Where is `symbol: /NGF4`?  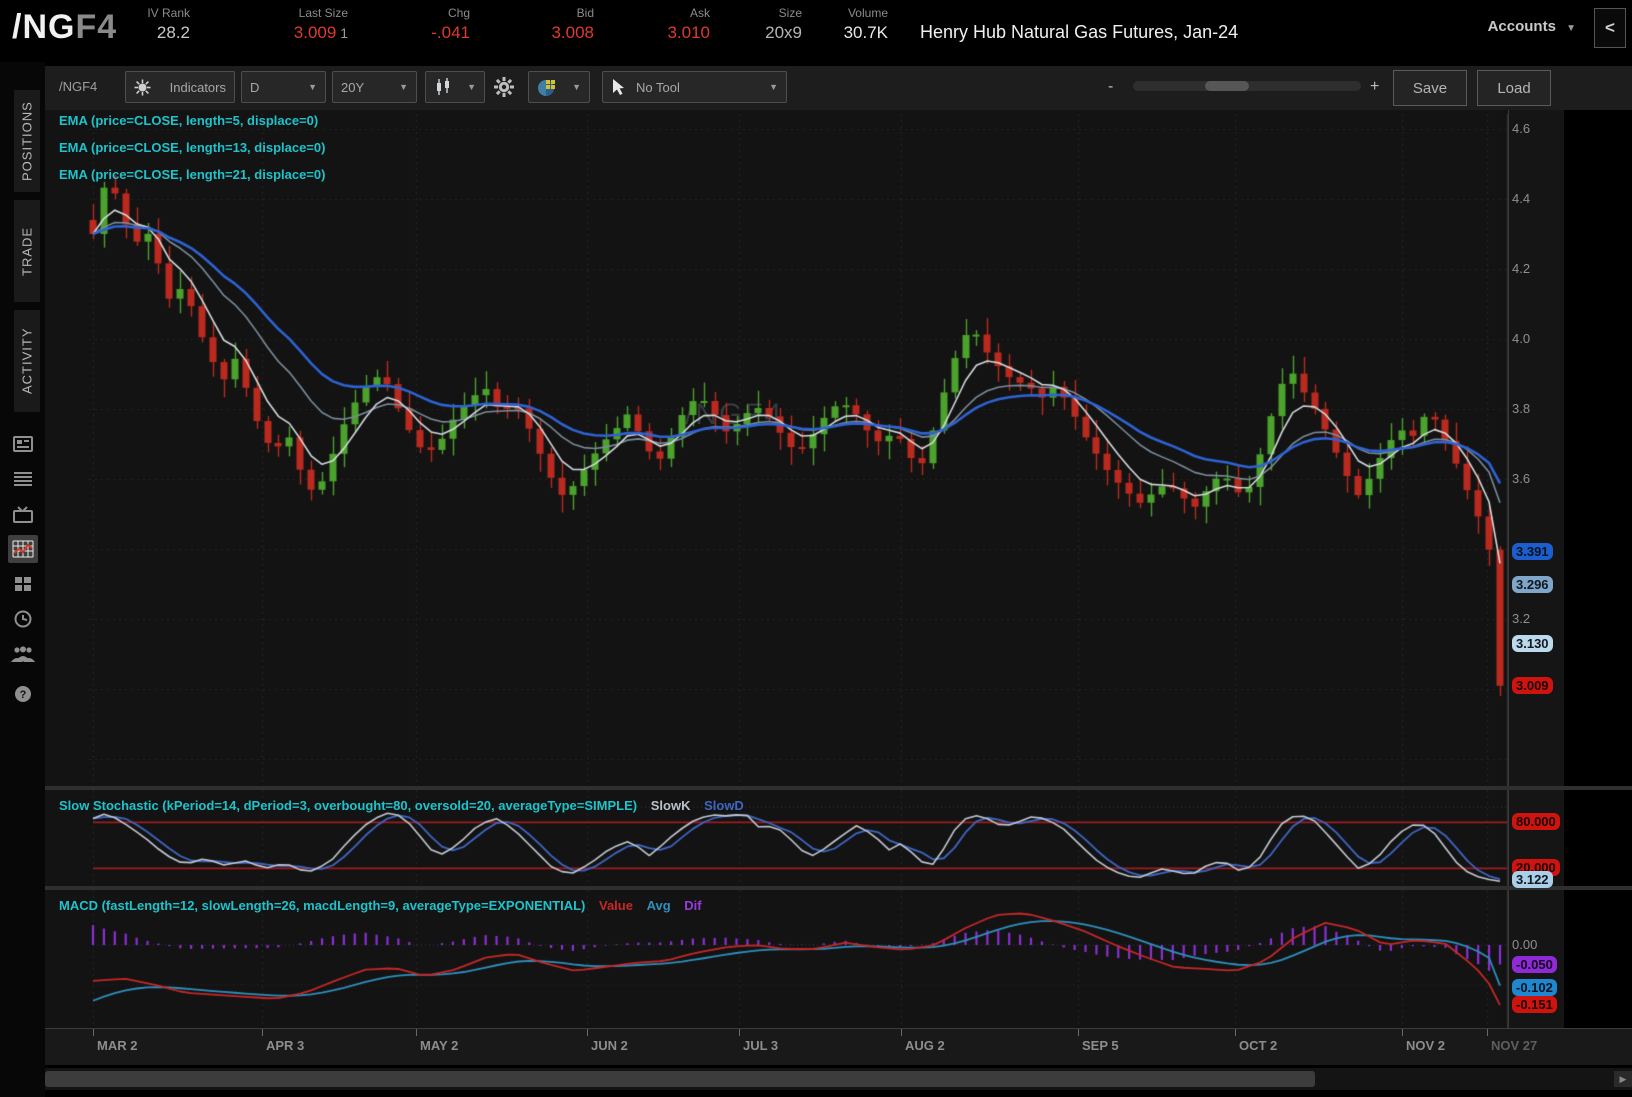
symbol: /NGF4 is located at coordinates (64, 27).